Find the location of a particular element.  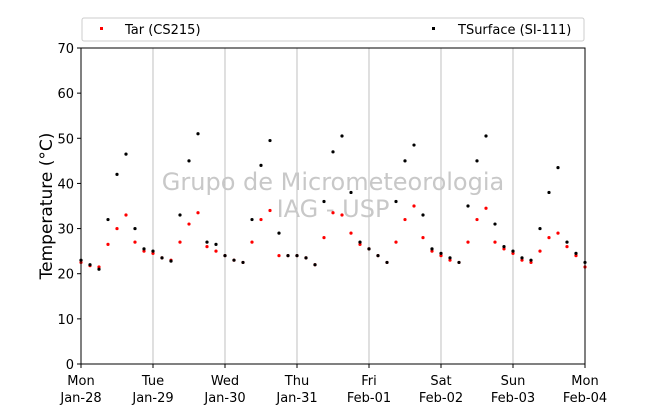

legend: Tar (CS215) TSurface (SI-111) is located at coordinates (333, 29).